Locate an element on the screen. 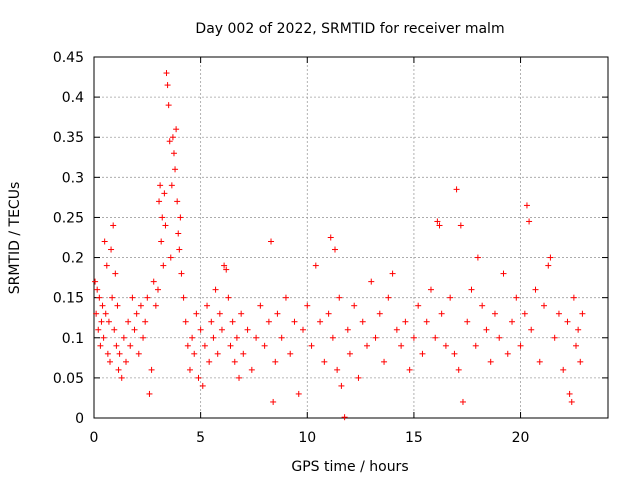  x-tick-label: 5 is located at coordinates (200, 438).